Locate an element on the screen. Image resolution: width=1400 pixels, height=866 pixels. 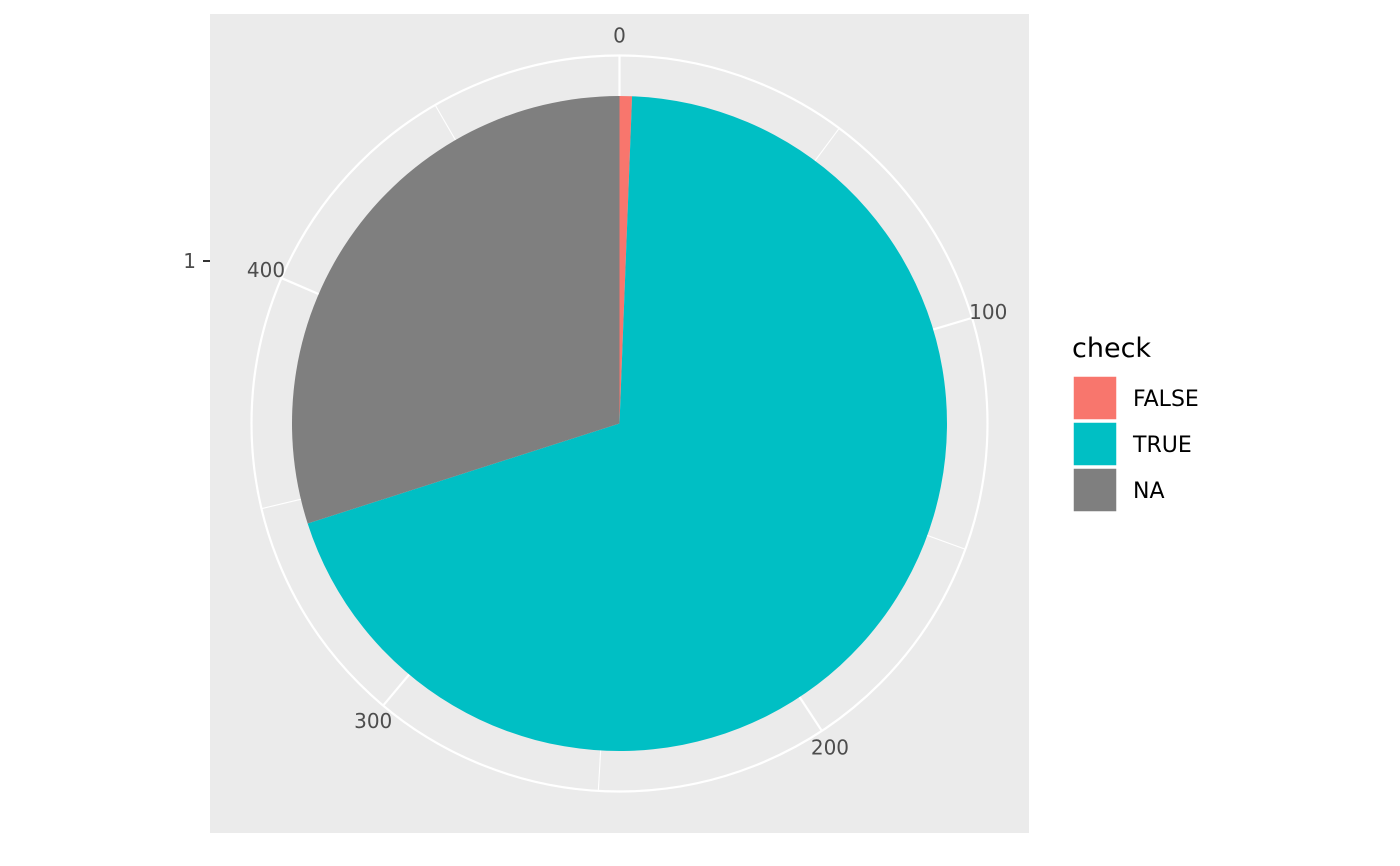
legend-label: TRUE is located at coordinates (1162, 445).